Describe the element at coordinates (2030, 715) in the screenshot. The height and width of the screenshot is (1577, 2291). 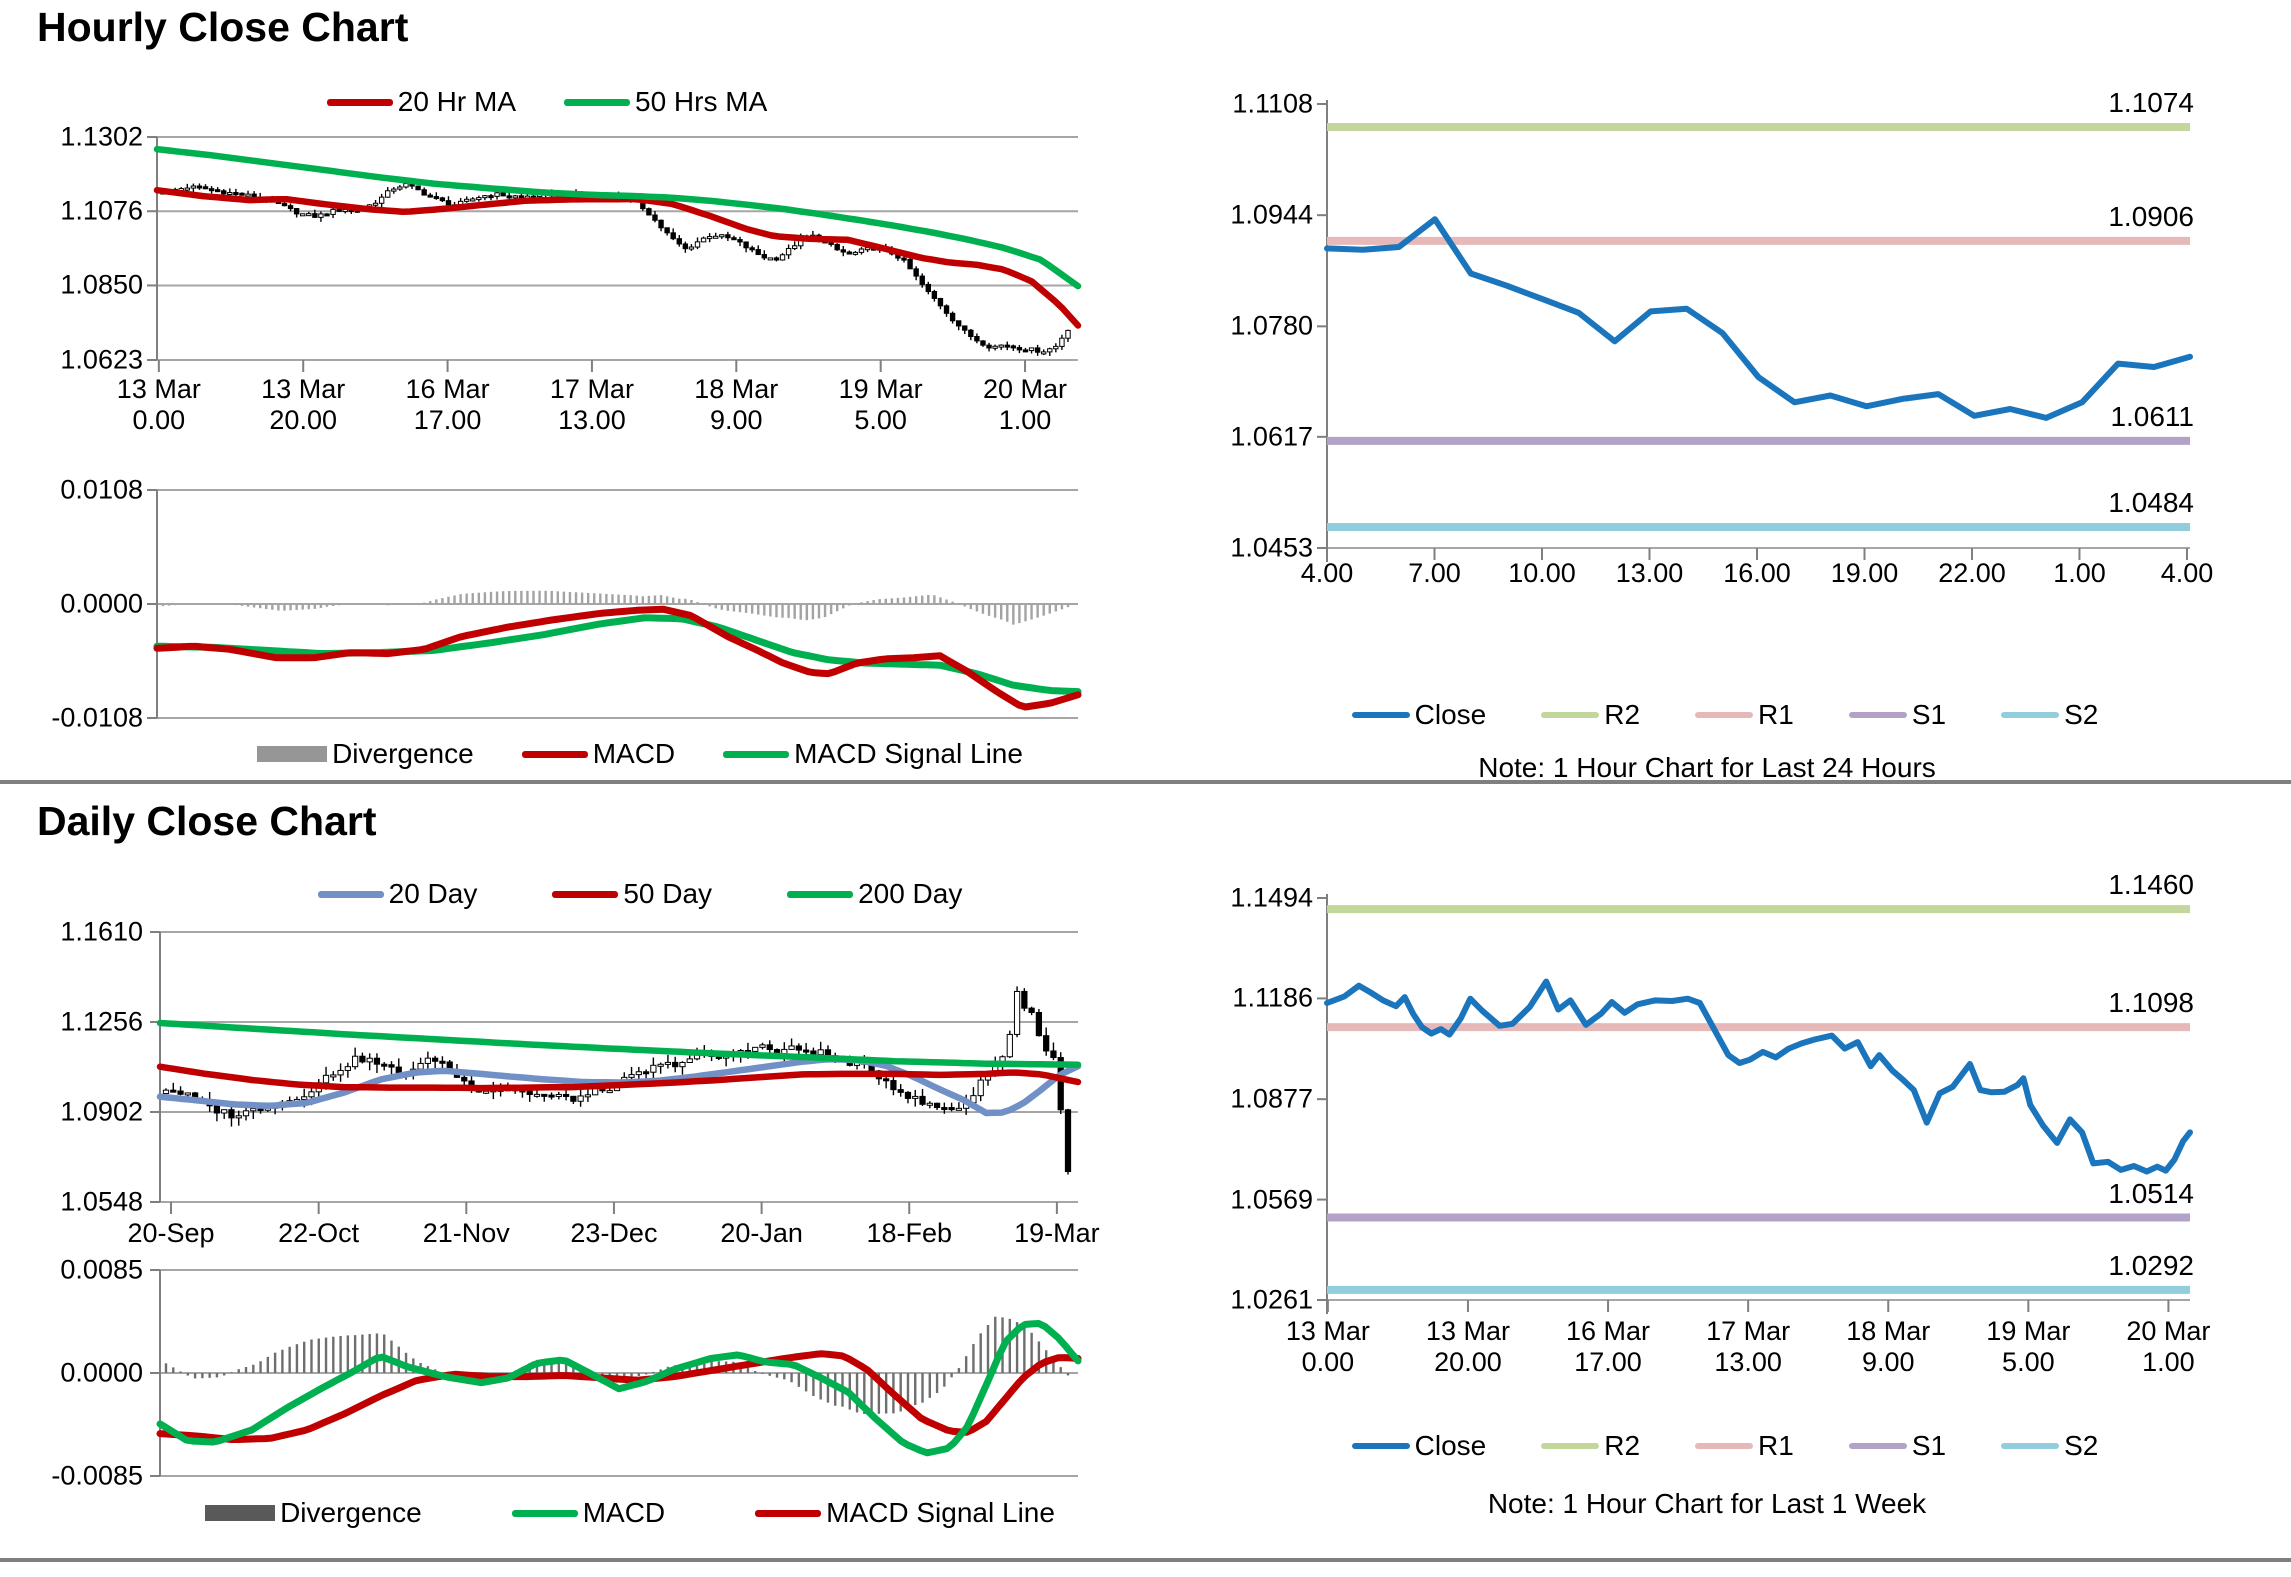
I see `s2-line-swatch` at that location.